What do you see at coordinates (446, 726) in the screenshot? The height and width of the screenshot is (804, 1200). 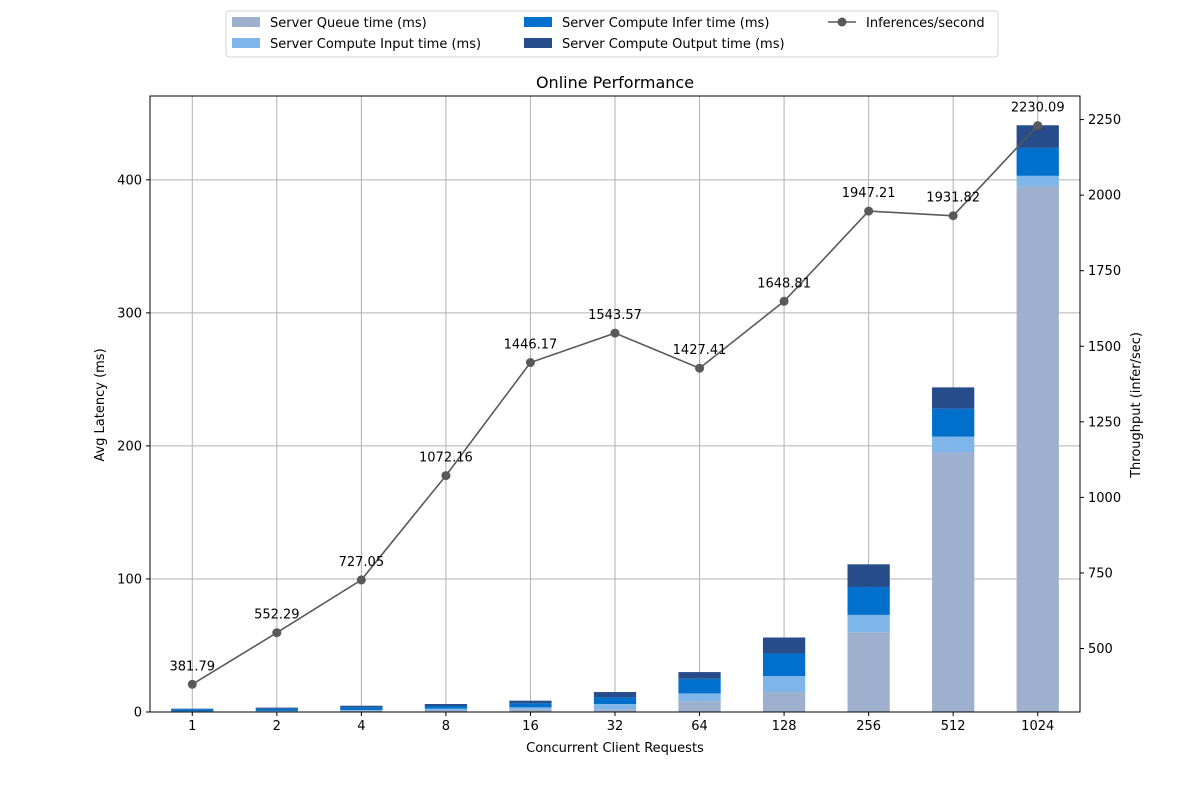 I see `x-tick-label: 8` at bounding box center [446, 726].